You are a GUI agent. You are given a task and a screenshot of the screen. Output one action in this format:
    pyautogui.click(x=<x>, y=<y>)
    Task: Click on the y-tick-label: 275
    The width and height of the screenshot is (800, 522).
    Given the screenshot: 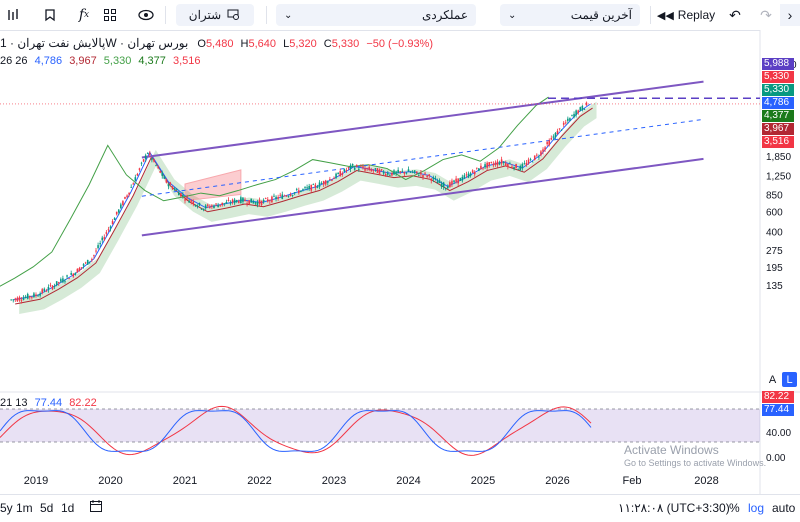 What is the action you would take?
    pyautogui.click(x=774, y=251)
    